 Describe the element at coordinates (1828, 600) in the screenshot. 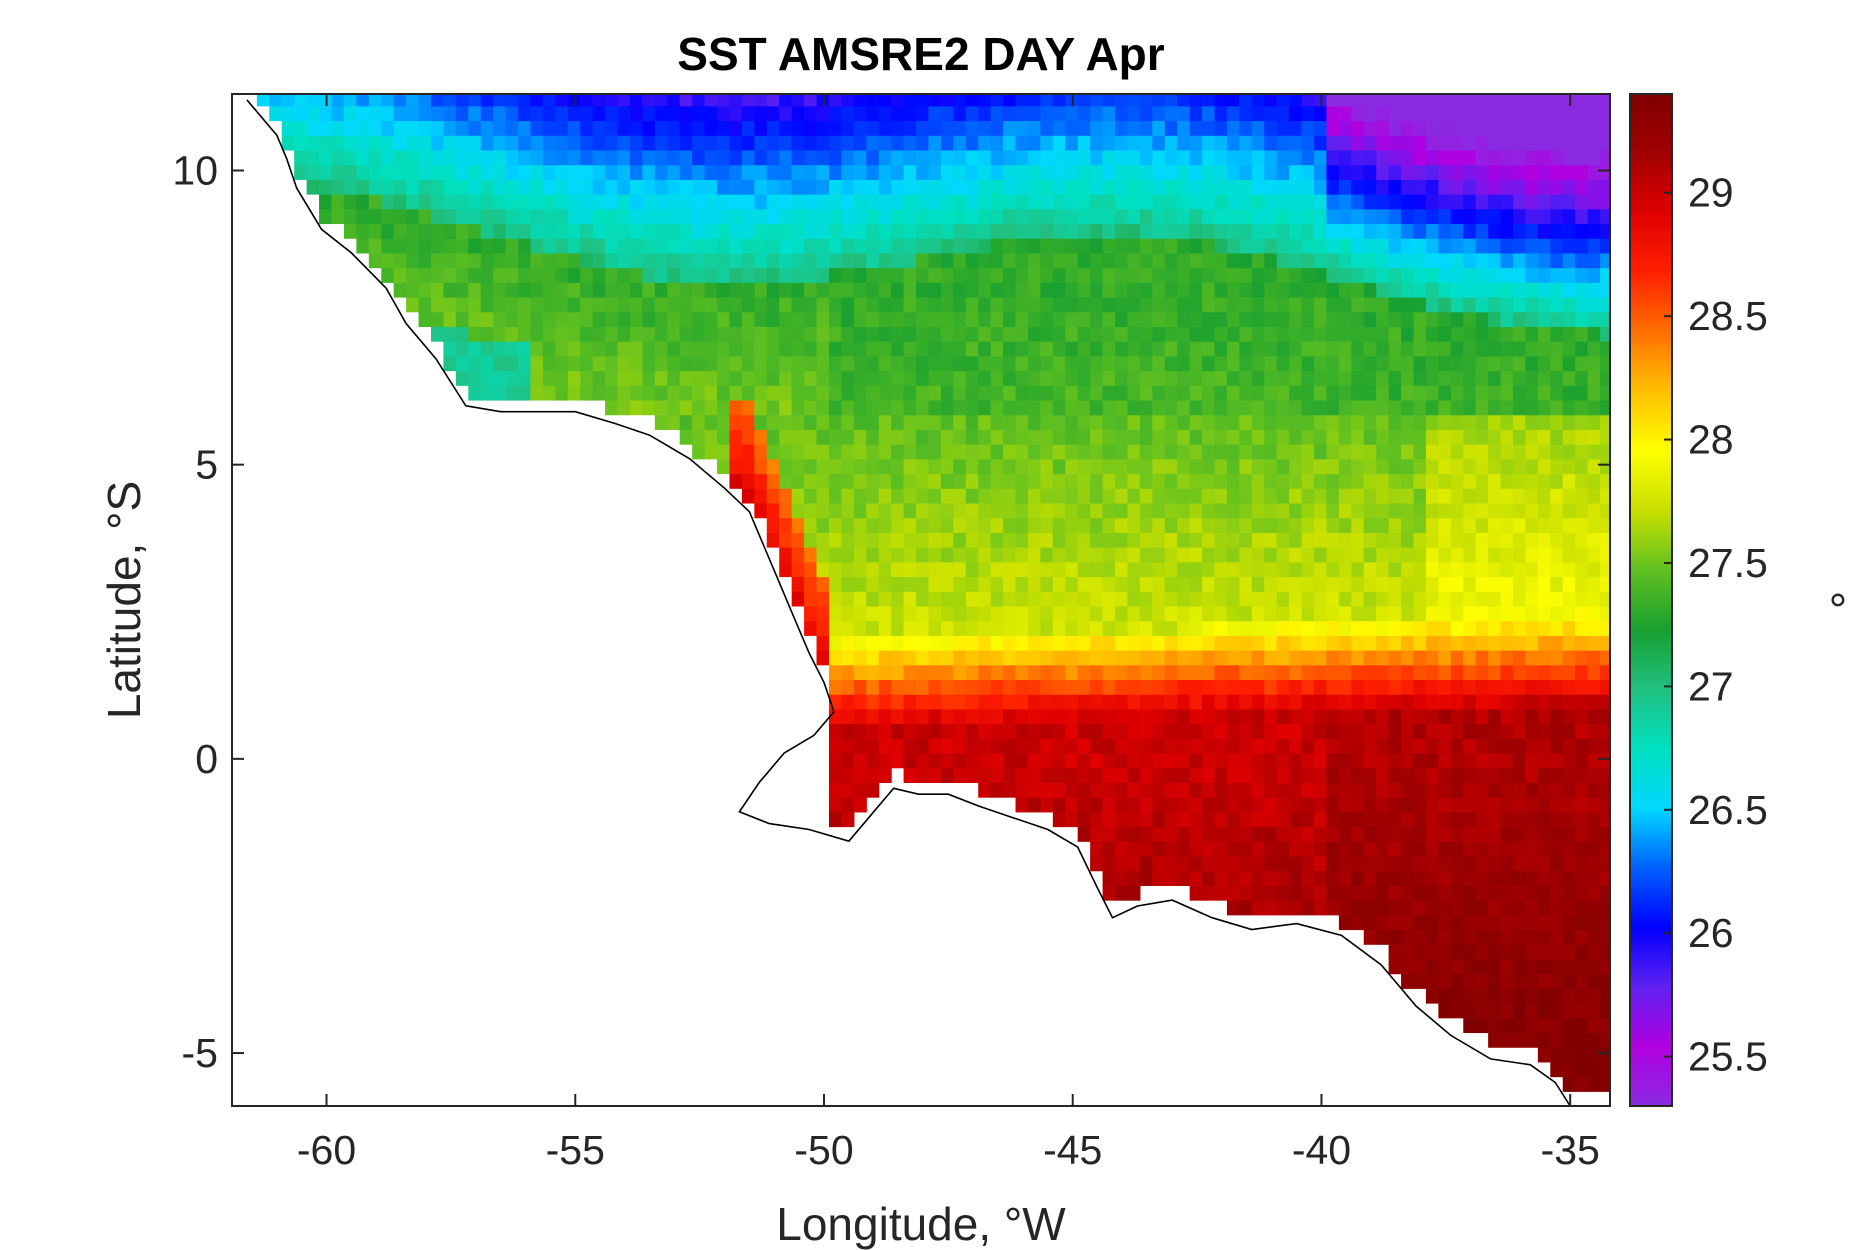

I see `colorbar-label: °` at that location.